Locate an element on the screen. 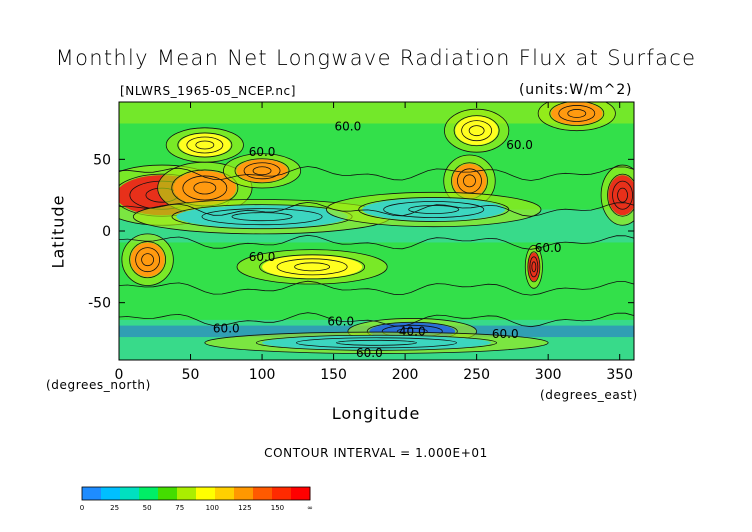  colorbar-label: 0 is located at coordinates (82, 508).